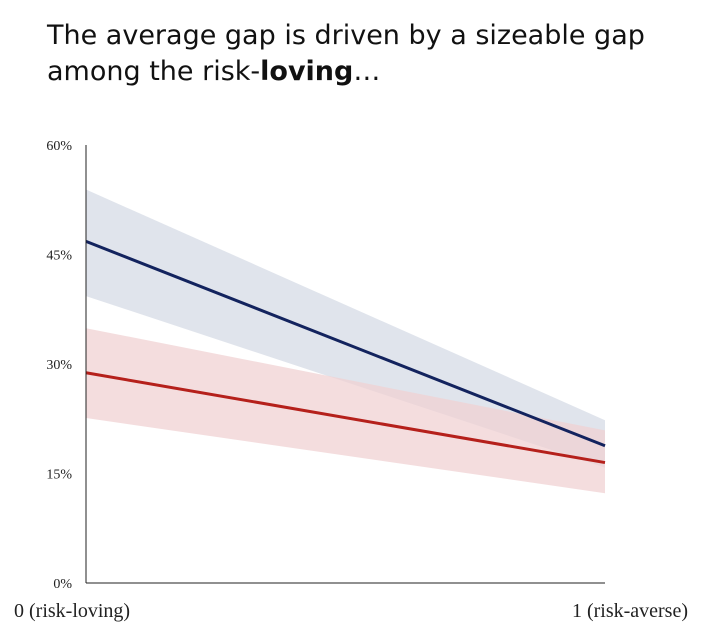 The width and height of the screenshot is (702, 640). I want to click on y-tick-label: 15%, so click(59, 475).